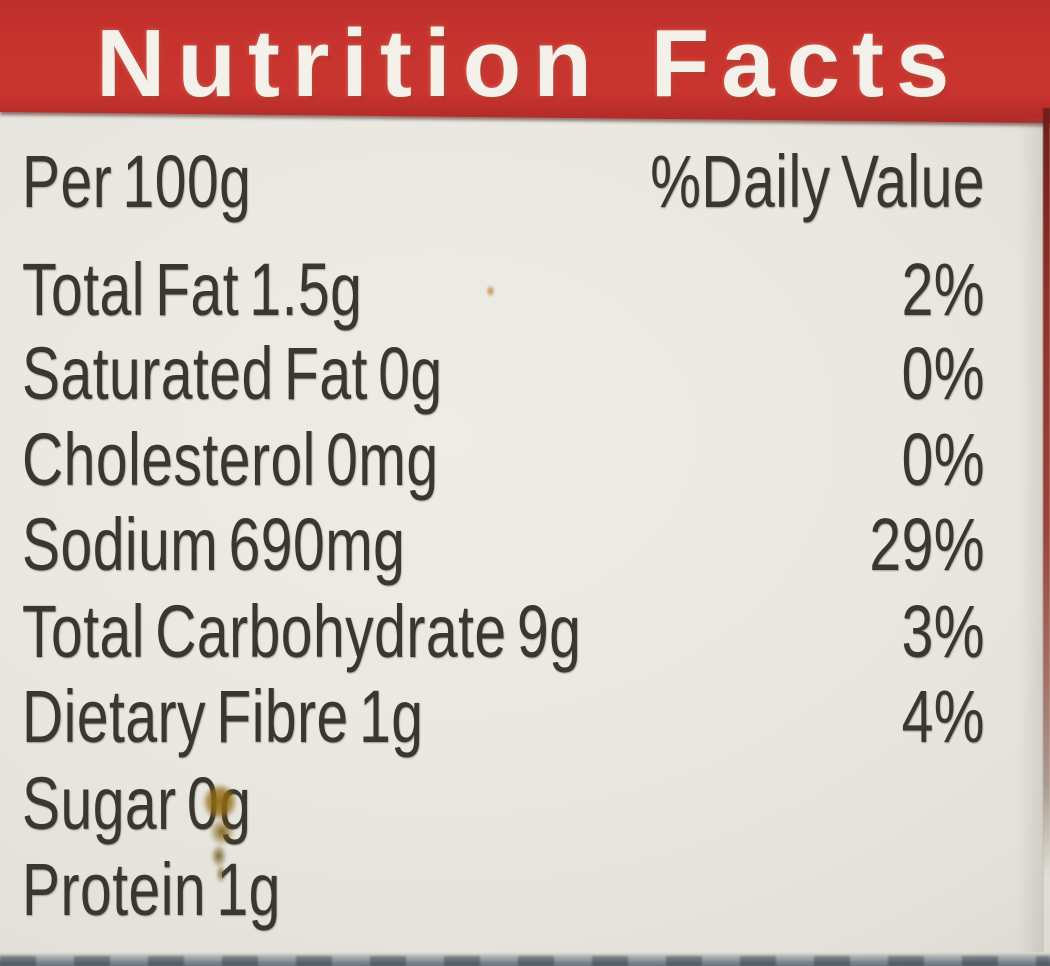 This screenshot has height=966, width=1050. I want to click on bottom-edge-texture, so click(525, 961).